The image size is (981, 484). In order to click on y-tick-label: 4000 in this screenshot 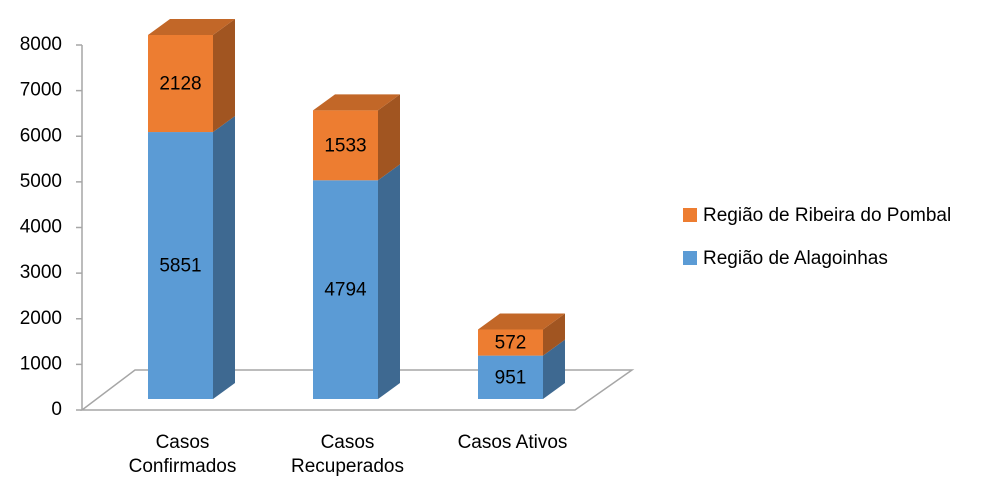, I will do `click(41, 227)`.